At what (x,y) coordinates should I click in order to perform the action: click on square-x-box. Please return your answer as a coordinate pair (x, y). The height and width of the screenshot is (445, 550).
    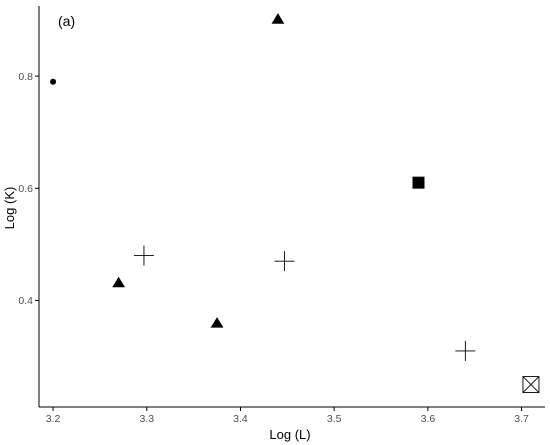
    Looking at the image, I should click on (531, 385).